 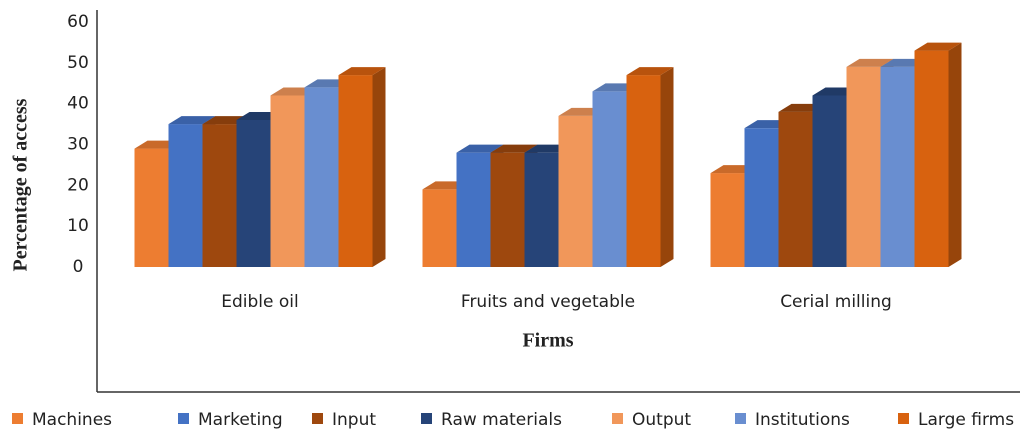 I want to click on x-tick-label: Fruits and vegetable, so click(x=548, y=302).